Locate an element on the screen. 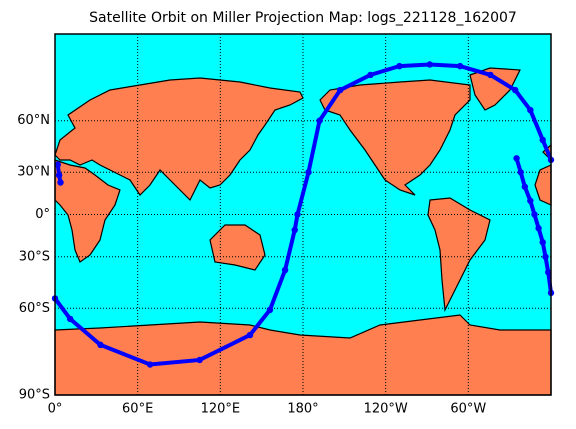 The height and width of the screenshot is (429, 576). x-tick-label: 120°E is located at coordinates (221, 409).